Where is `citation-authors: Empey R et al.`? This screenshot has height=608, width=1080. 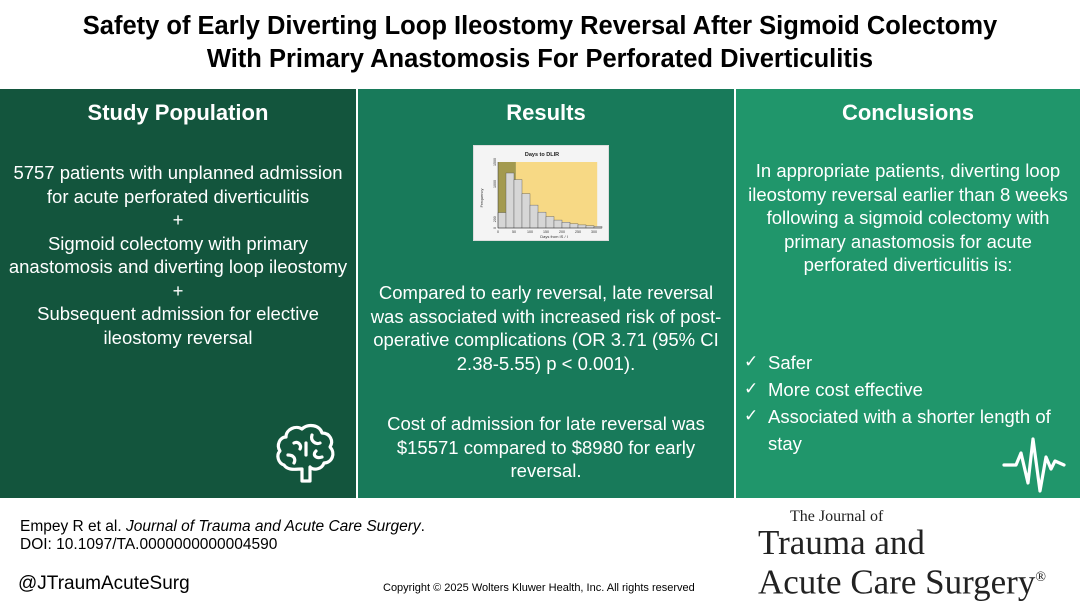 citation-authors: Empey R et al. is located at coordinates (73, 526).